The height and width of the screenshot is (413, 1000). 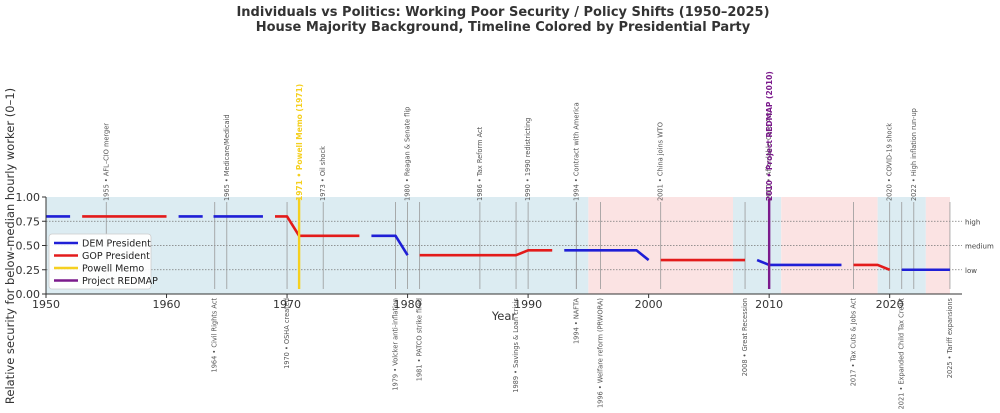 What do you see at coordinates (46, 304) in the screenshot?
I see `x-tick-label: 1950` at bounding box center [46, 304].